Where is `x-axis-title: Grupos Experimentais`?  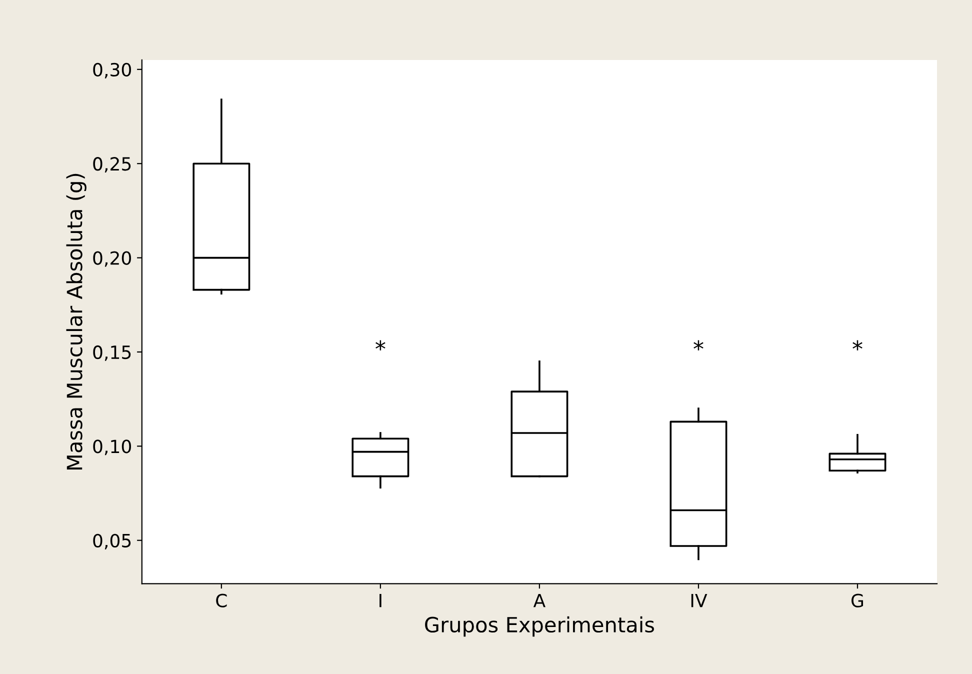
x-axis-title: Grupos Experimentais is located at coordinates (539, 626).